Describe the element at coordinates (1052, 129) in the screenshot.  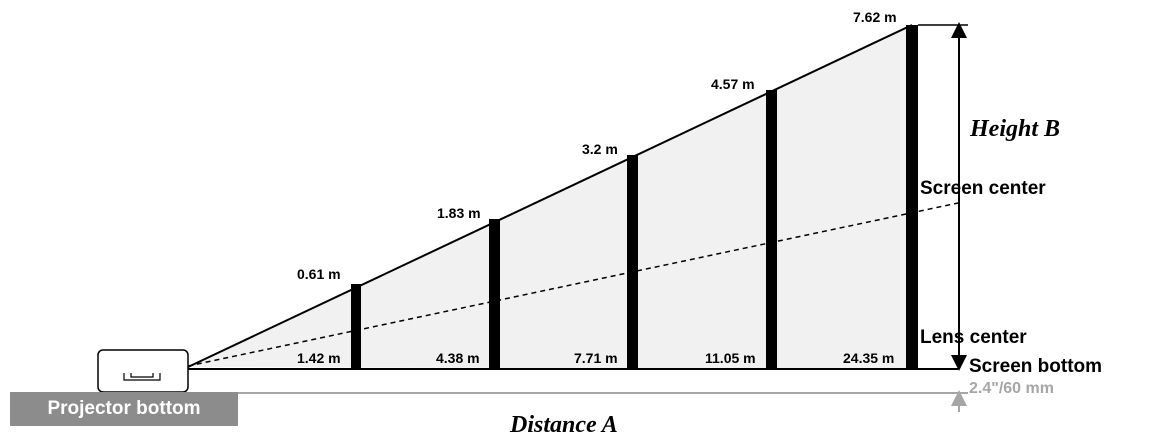
I see `height-letter: B` at that location.